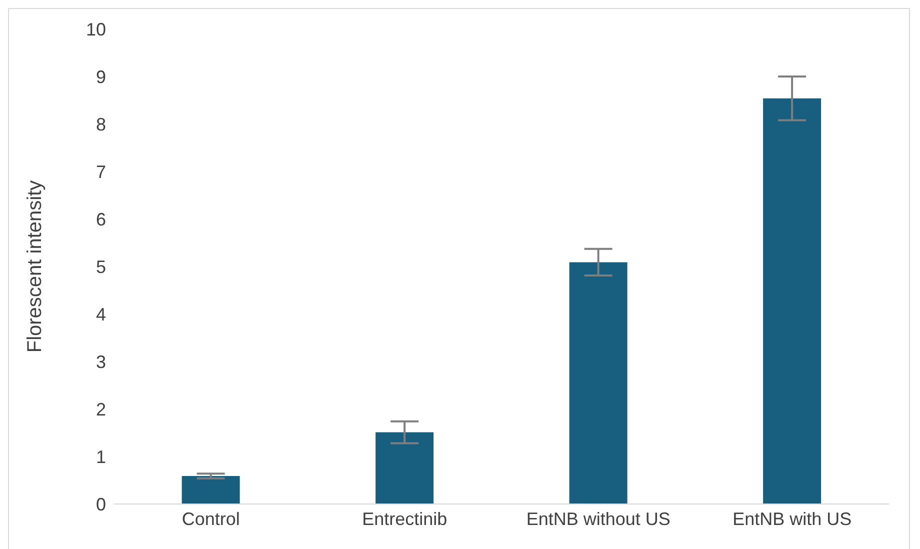 The image size is (920, 549). I want to click on x-tick-label: Control, so click(211, 518).